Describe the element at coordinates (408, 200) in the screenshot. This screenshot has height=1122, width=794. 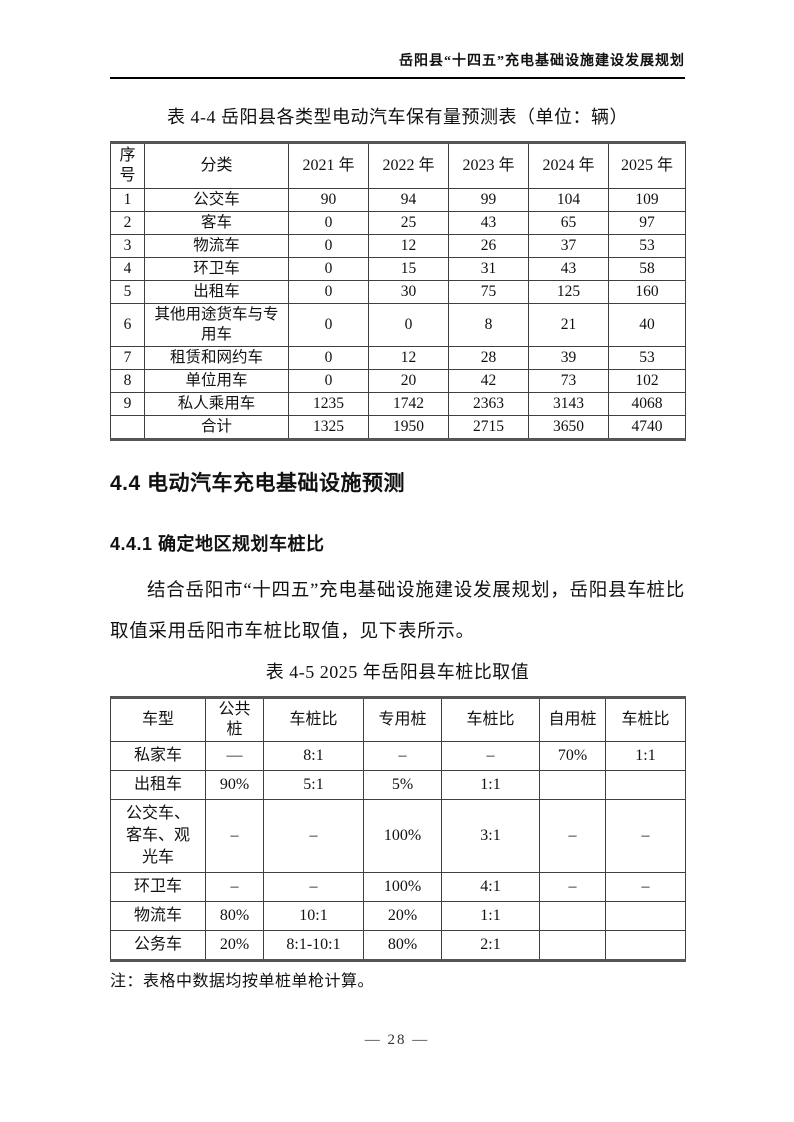
I see `table-cell: 94` at that location.